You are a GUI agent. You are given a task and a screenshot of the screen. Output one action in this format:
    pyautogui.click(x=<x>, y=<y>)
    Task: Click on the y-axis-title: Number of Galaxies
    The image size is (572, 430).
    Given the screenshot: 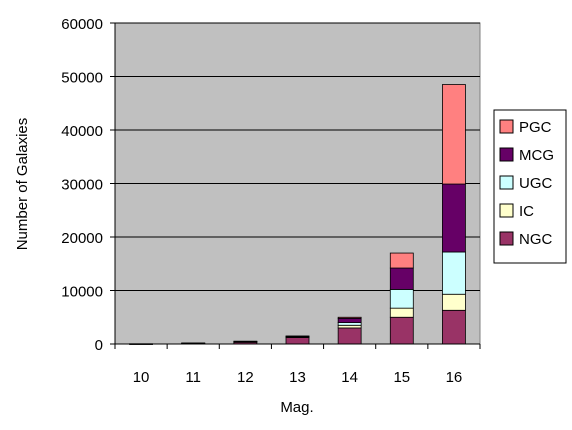 What is the action you would take?
    pyautogui.click(x=22, y=184)
    